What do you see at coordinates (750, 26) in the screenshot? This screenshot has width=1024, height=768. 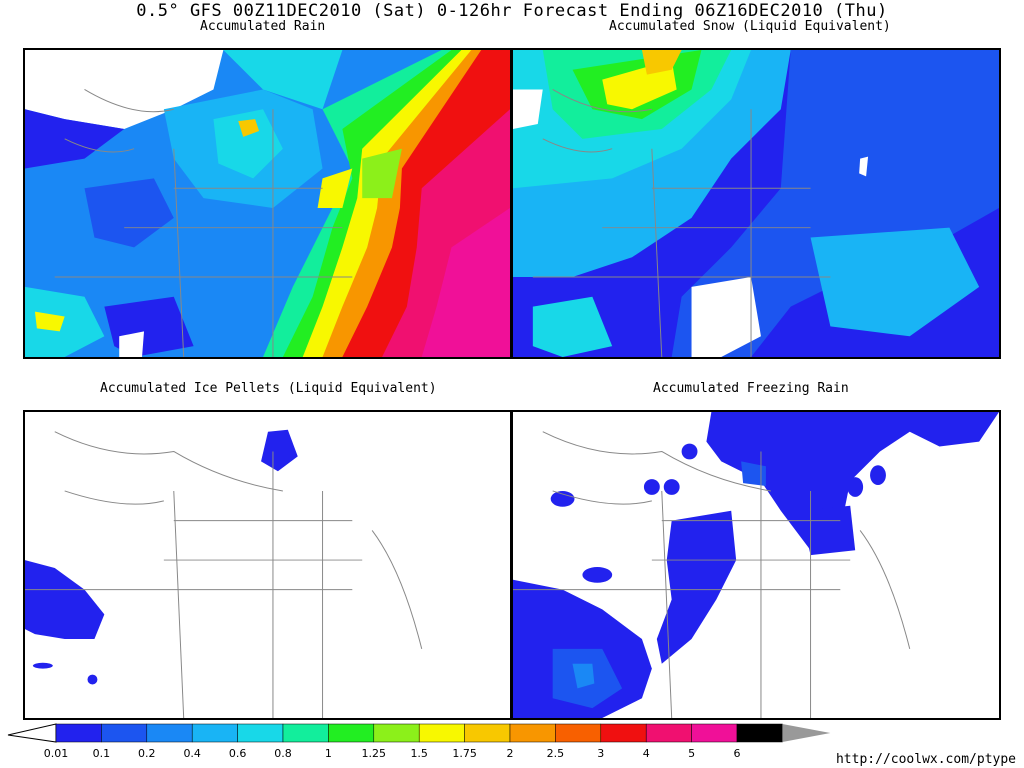 I see `snow-panel-title: Accumulated Snow (Liquid Equivalent)` at bounding box center [750, 26].